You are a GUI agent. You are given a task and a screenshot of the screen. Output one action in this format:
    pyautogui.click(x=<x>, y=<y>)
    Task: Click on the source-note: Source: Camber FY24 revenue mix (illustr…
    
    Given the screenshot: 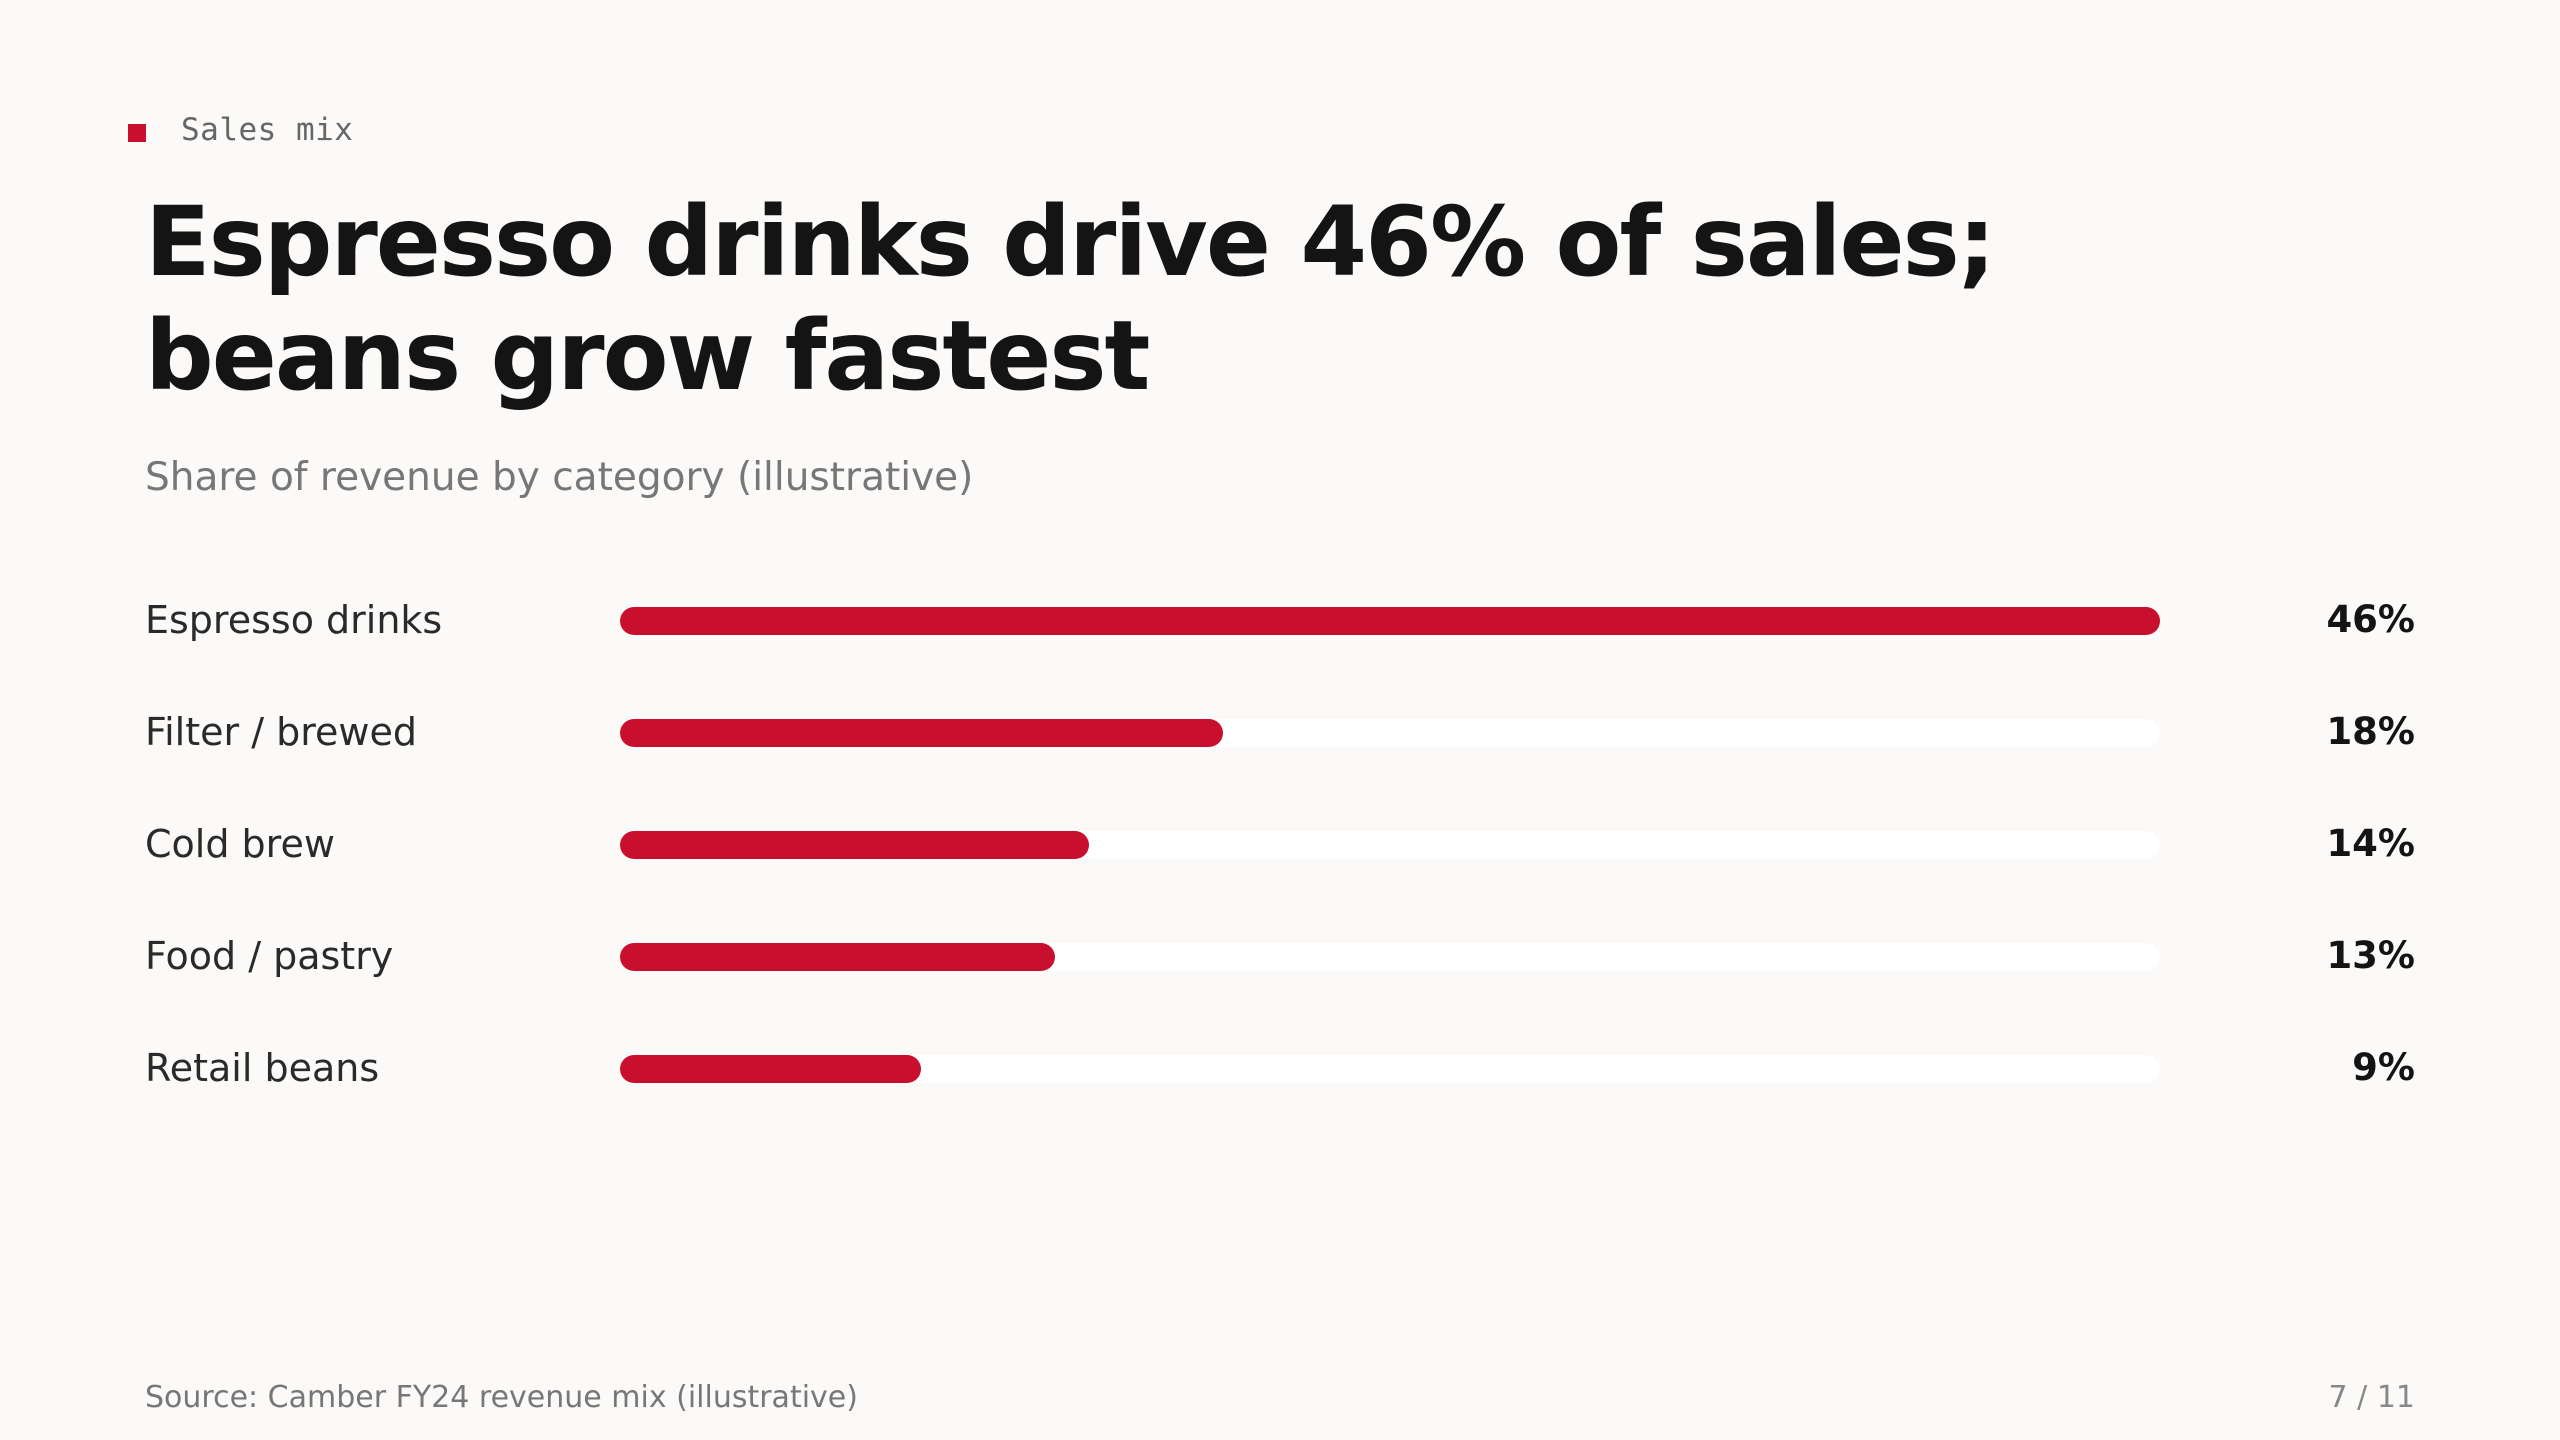 What is the action you would take?
    pyautogui.click(x=501, y=1397)
    